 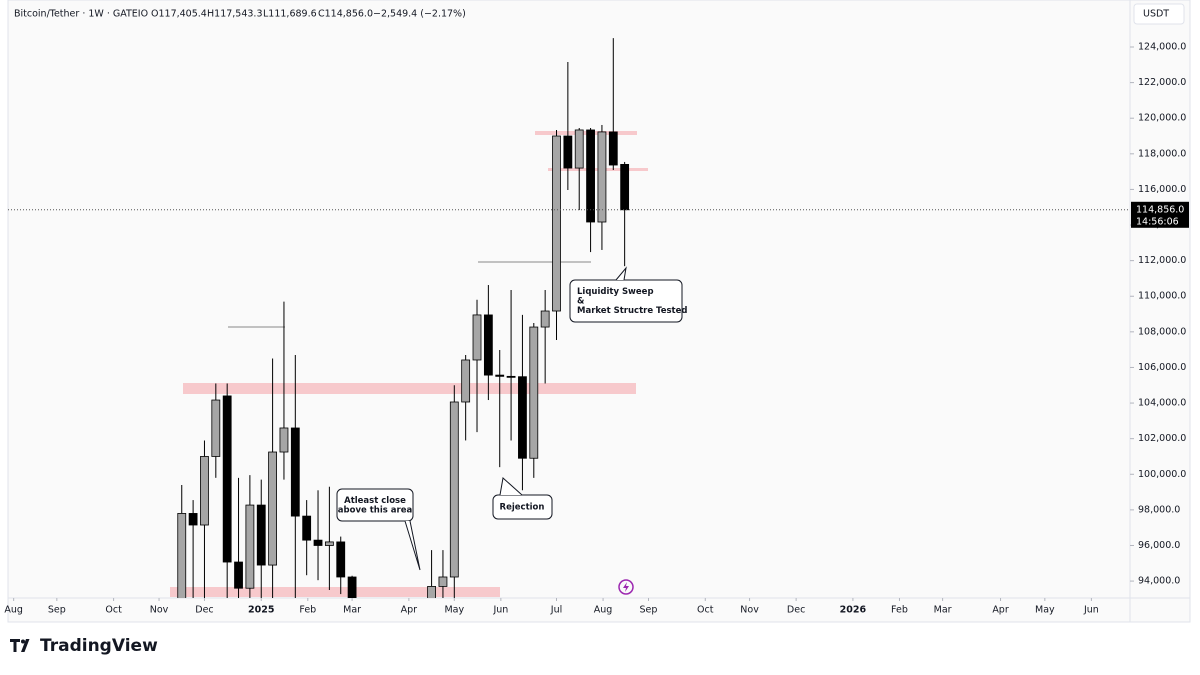 I want to click on y-tick-label: 110,000.0, so click(x=1162, y=296).